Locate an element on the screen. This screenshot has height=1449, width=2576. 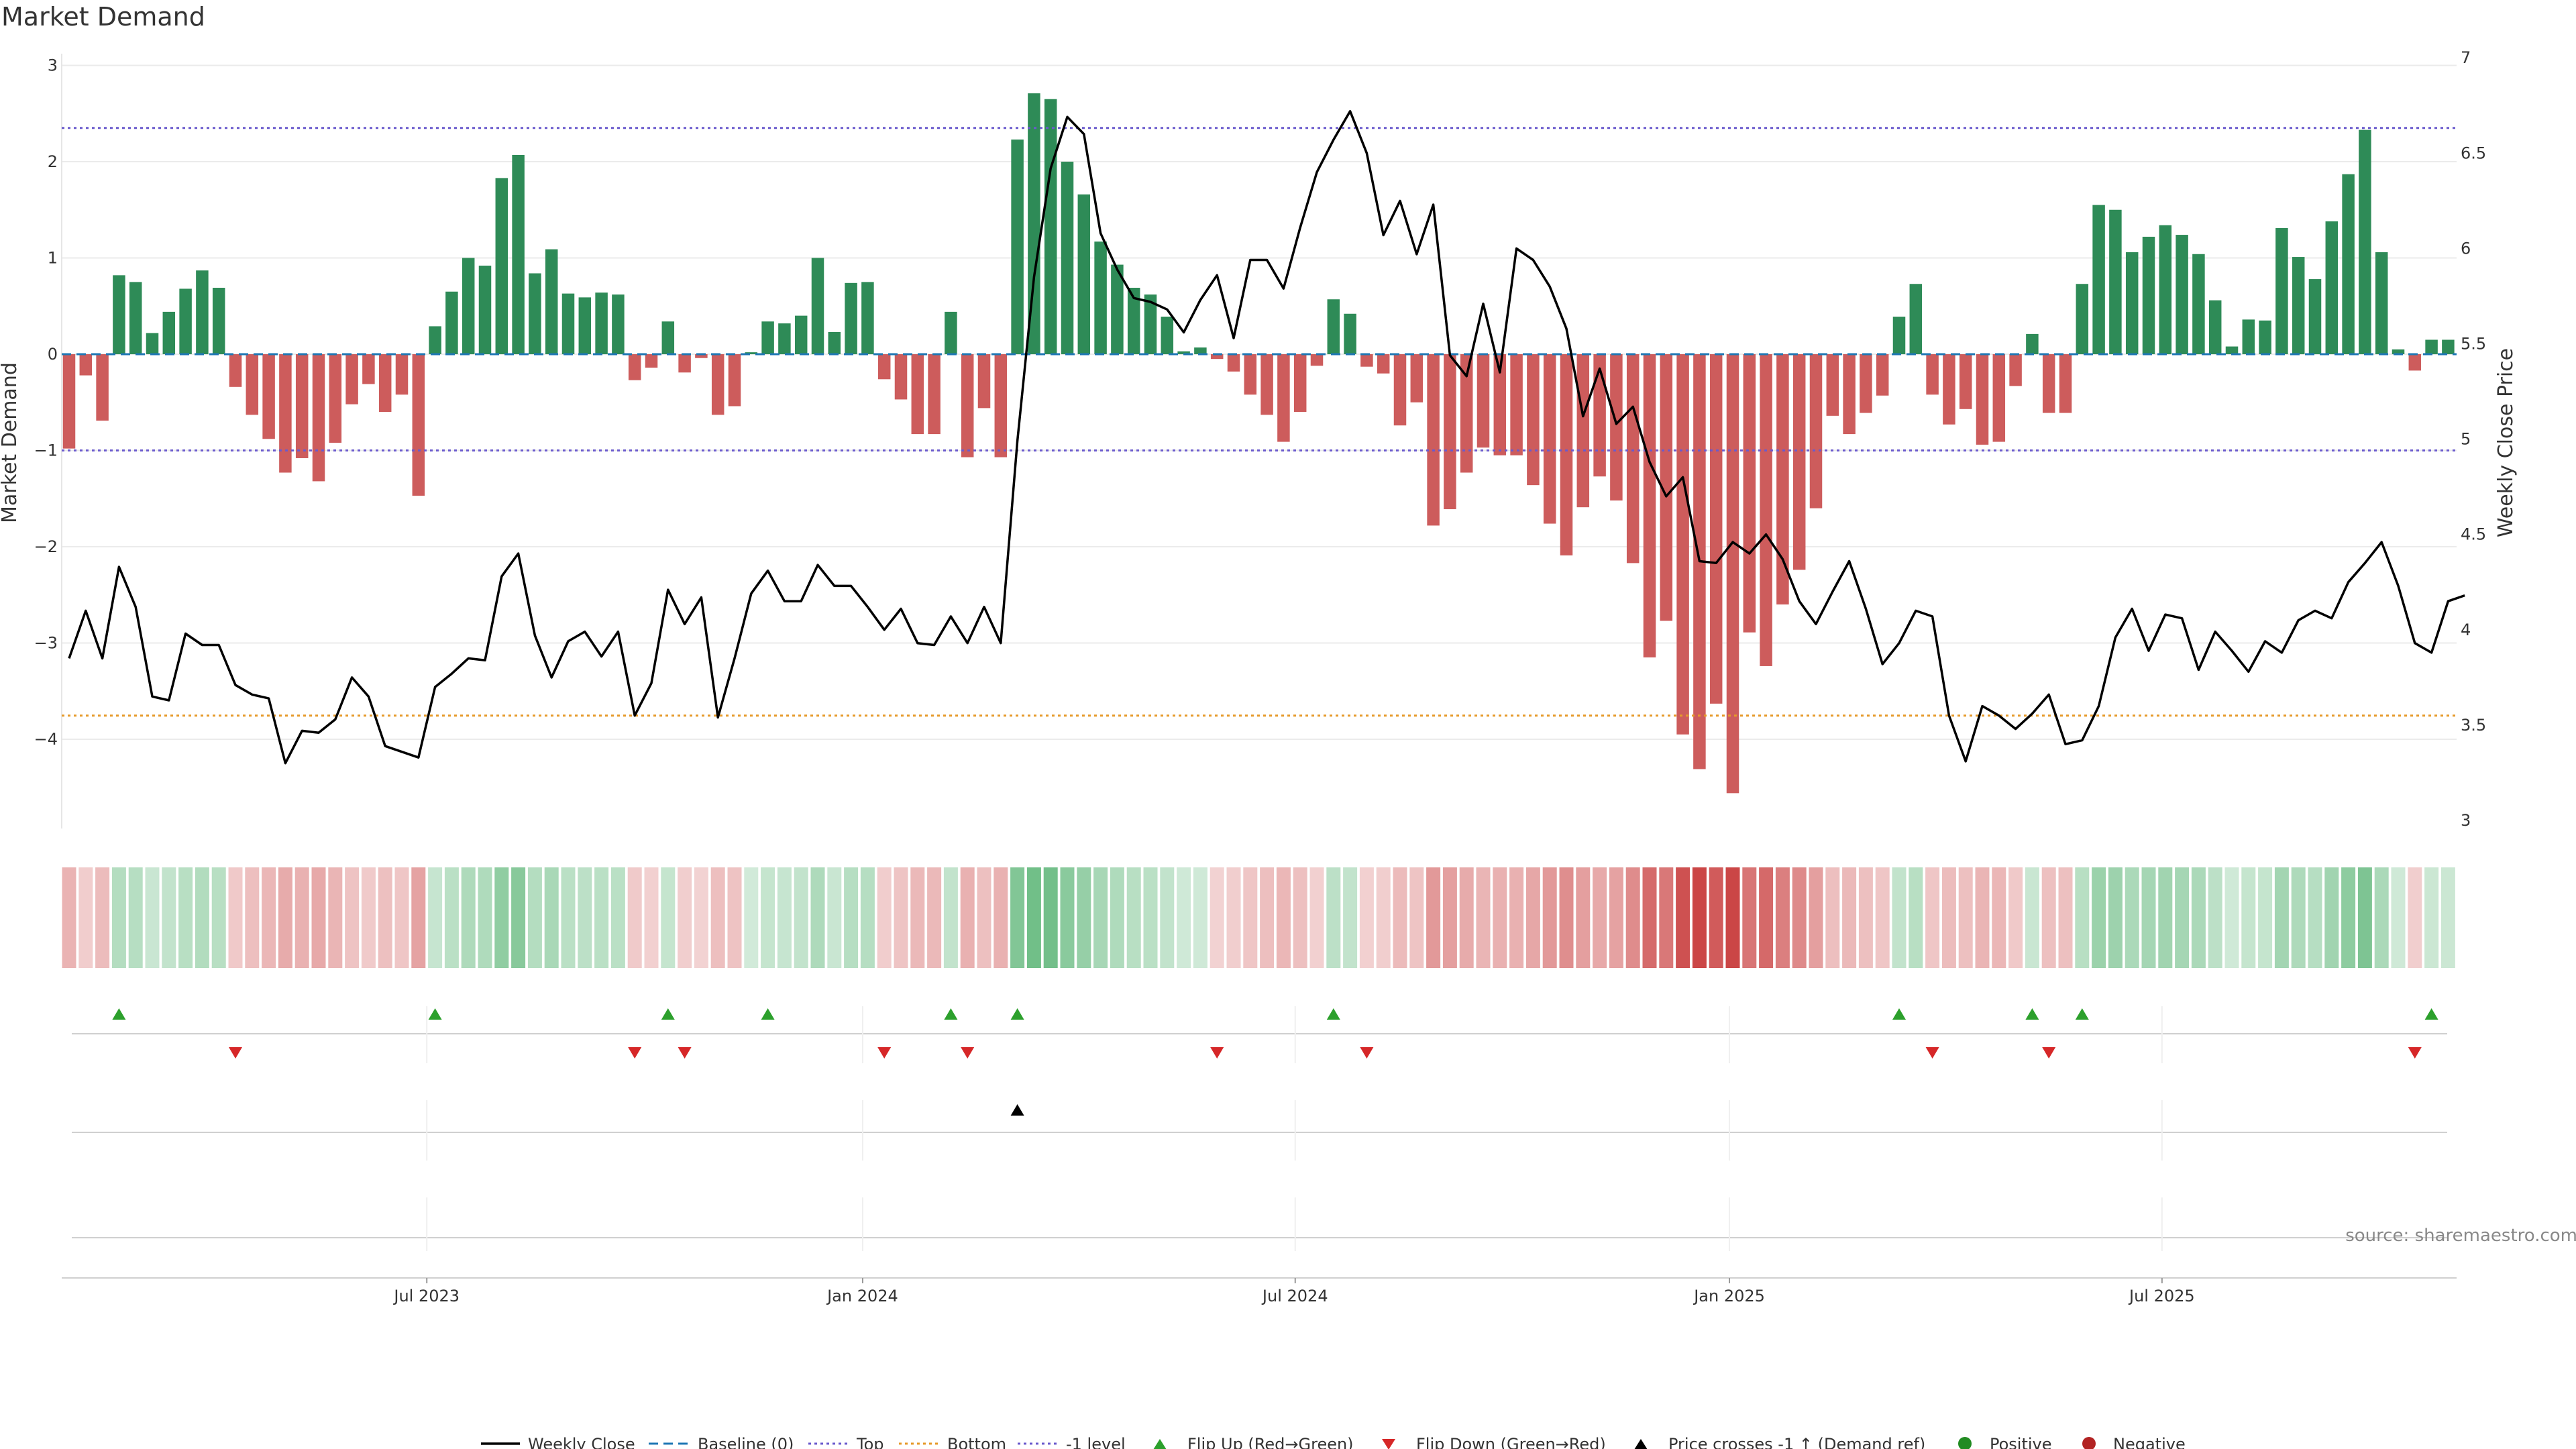
left-axis-label: Market Demand is located at coordinates (10, 442).